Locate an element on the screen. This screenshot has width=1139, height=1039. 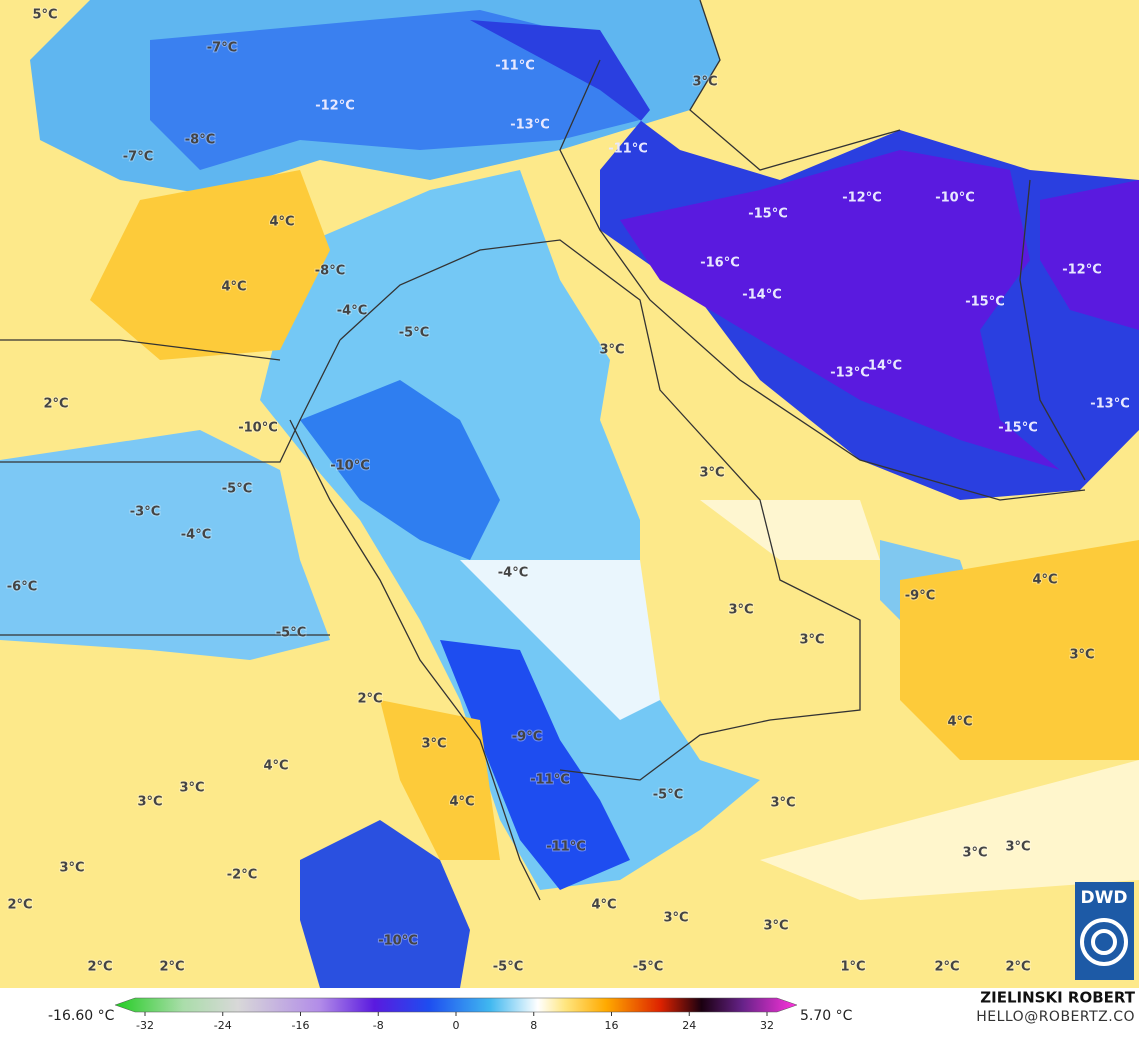
colorbar-tick-label: -16 is located at coordinates (301, 1025).